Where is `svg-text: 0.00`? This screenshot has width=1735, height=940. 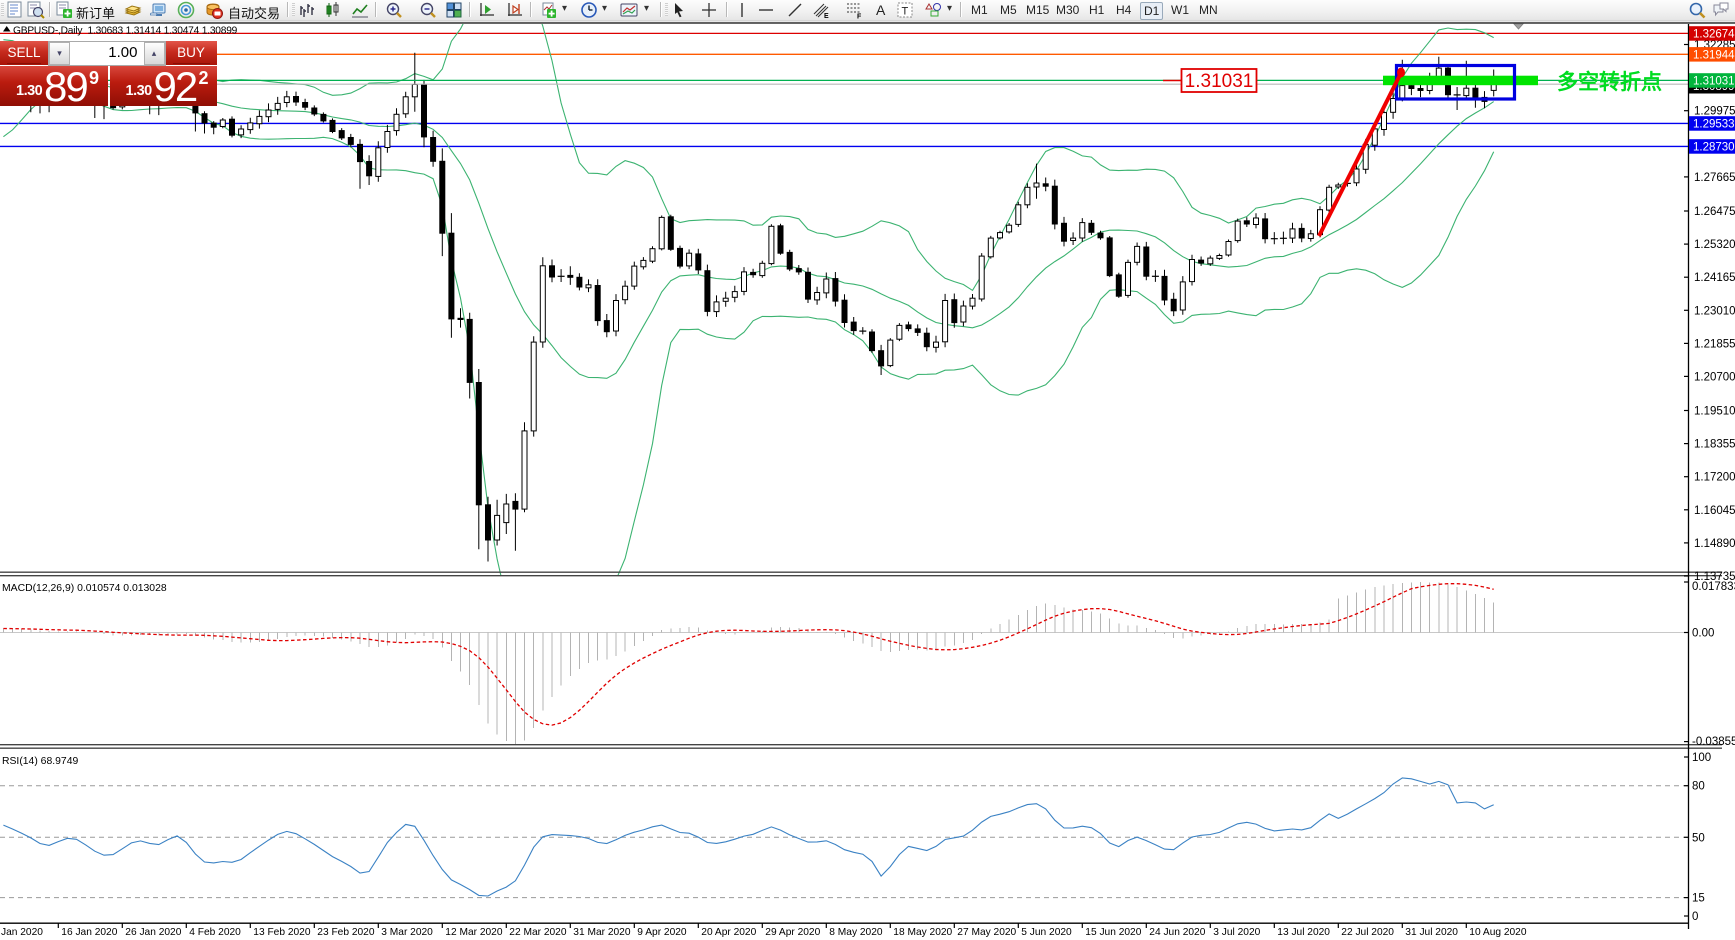
svg-text: 0.00 is located at coordinates (1703, 634).